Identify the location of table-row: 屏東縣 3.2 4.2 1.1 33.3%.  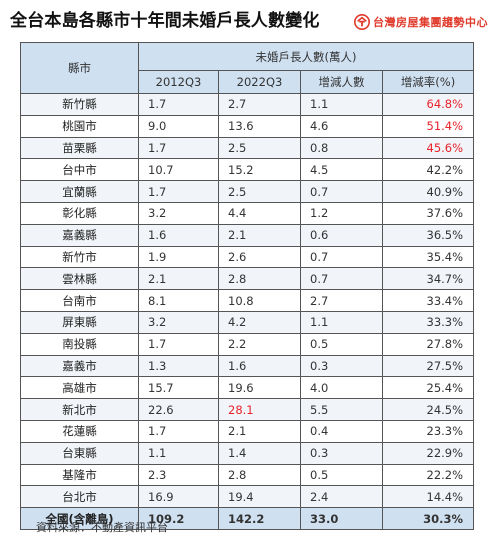
(247, 322).